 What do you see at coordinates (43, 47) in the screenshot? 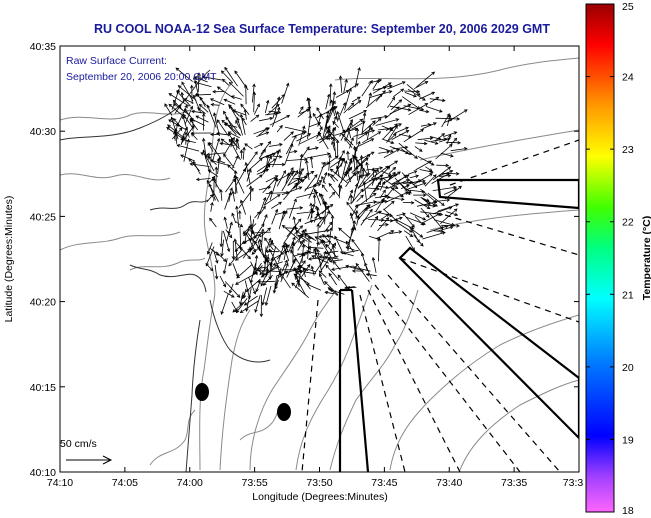
I see `y-tick-label: 40:35` at bounding box center [43, 47].